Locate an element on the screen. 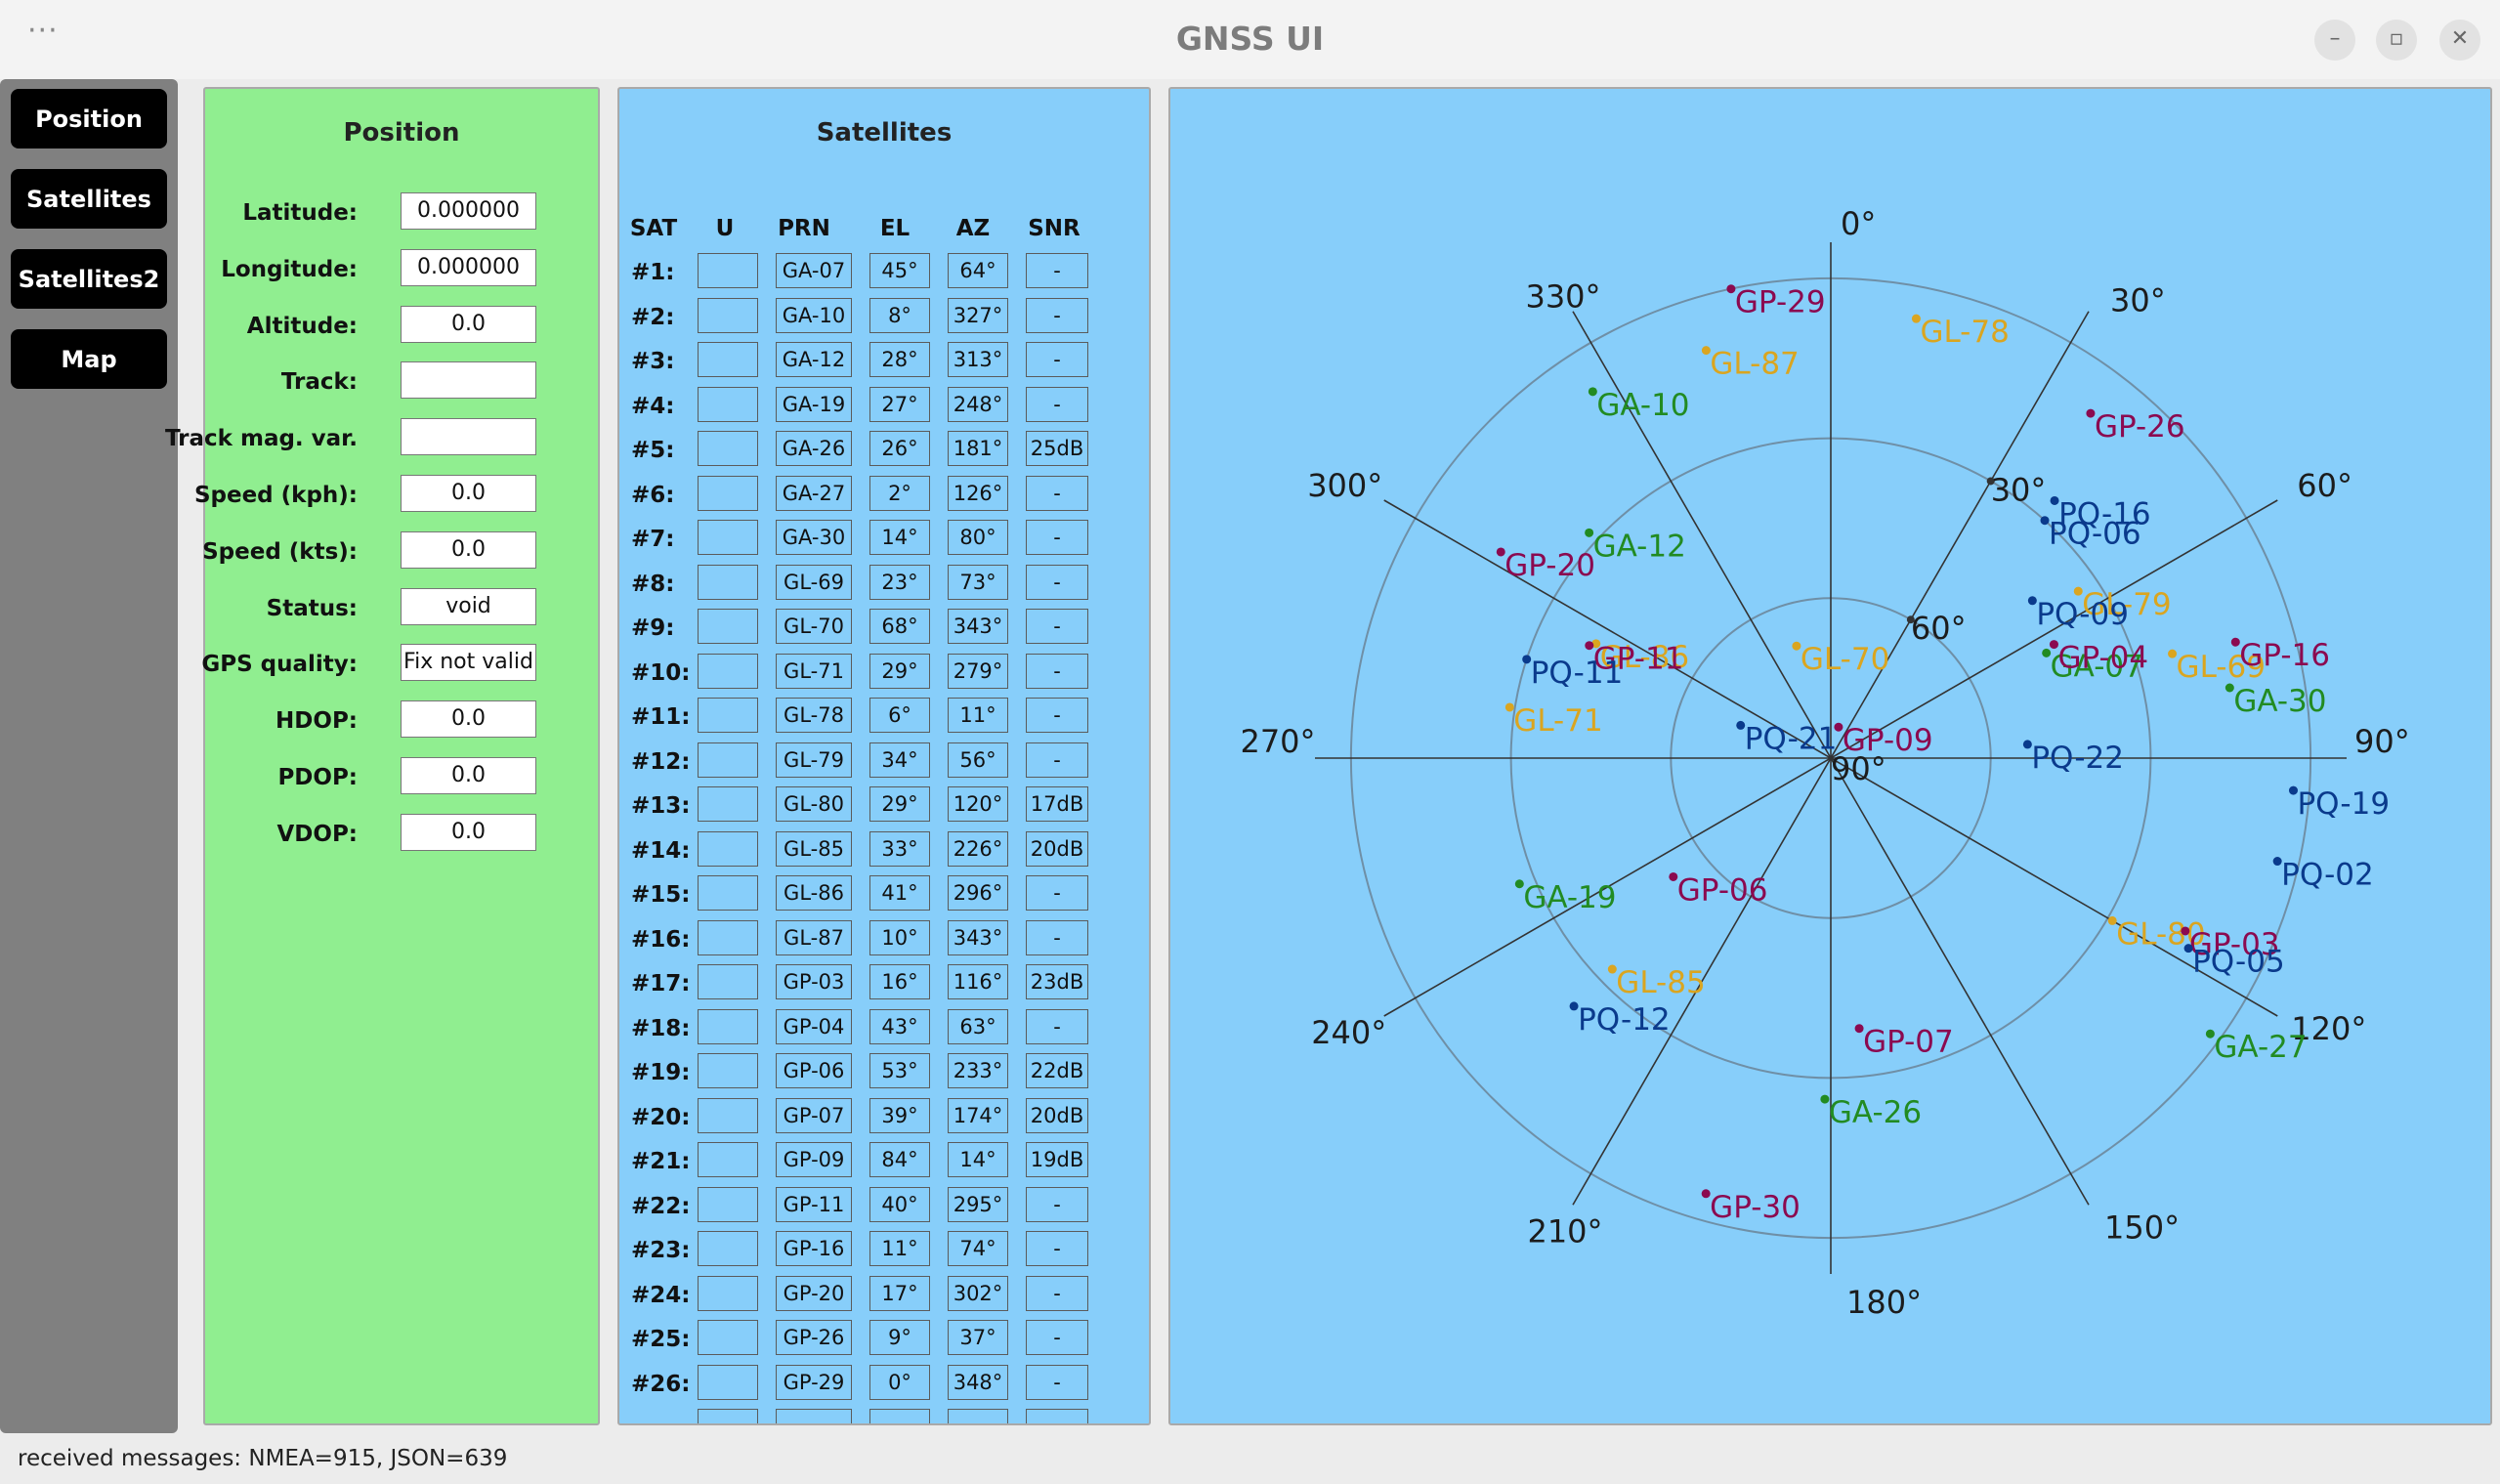  cell-az: 343° is located at coordinates (978, 626).